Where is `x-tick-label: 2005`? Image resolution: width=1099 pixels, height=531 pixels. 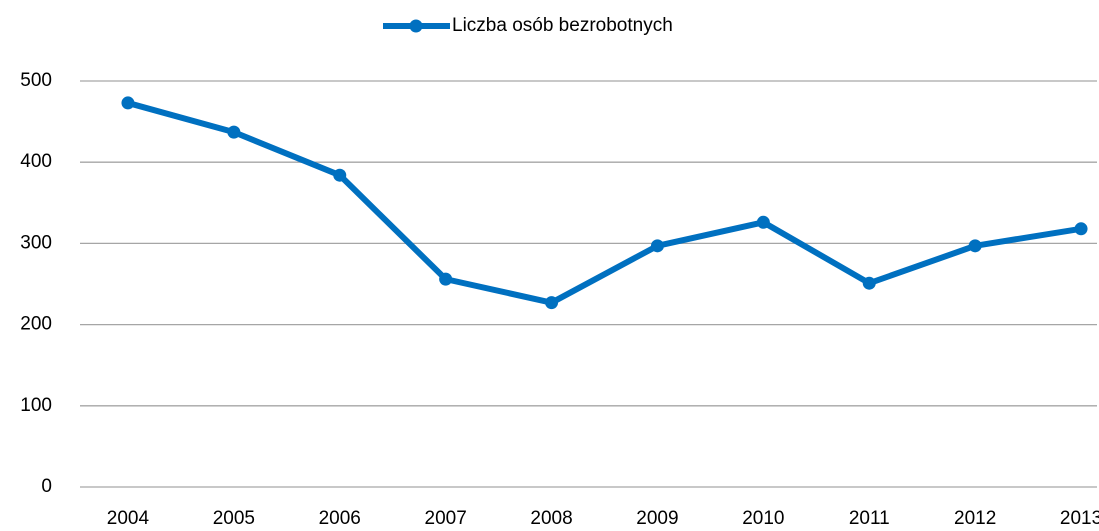
x-tick-label: 2005 is located at coordinates (234, 518).